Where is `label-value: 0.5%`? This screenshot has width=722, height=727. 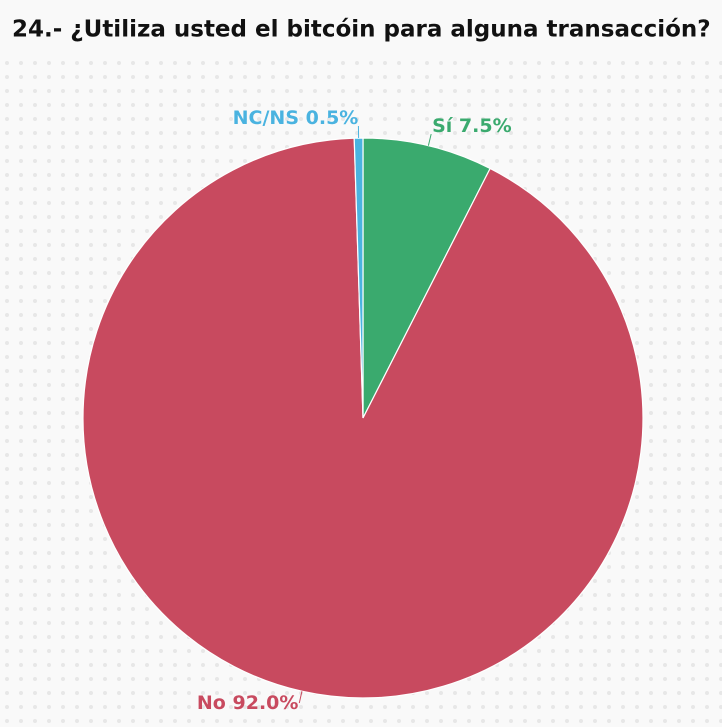
label-value: 0.5% is located at coordinates (332, 118).